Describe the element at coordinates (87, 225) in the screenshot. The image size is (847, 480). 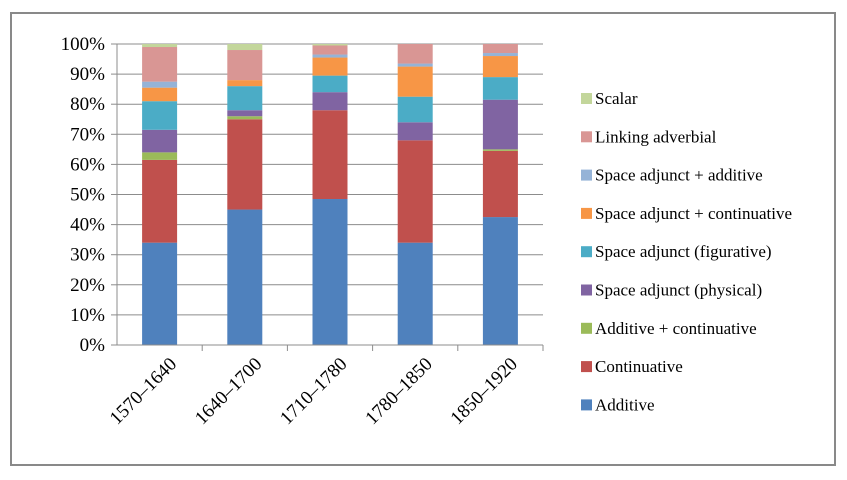
I see `y-tick-label: 40%` at that location.